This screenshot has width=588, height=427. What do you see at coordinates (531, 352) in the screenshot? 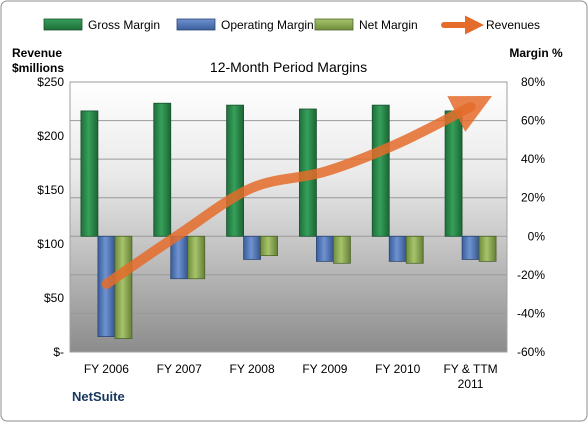
I see `right-tick-label: -60%` at bounding box center [531, 352].